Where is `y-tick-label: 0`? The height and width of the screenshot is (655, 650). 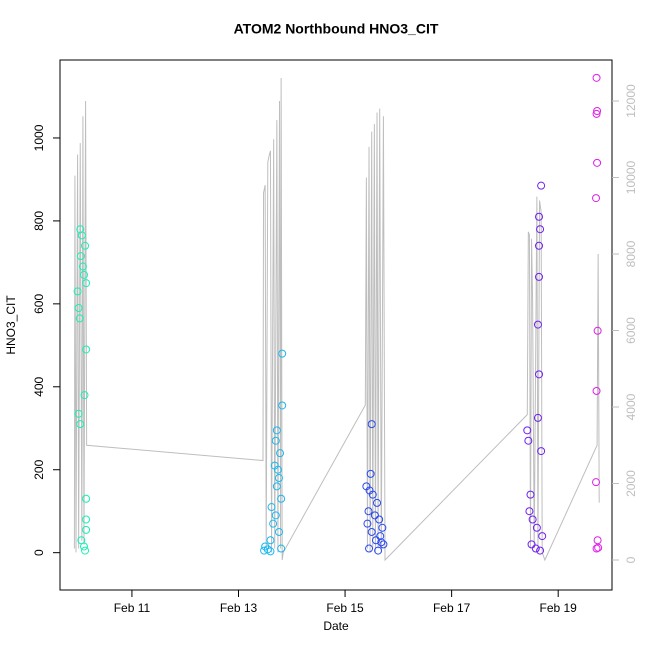 y-tick-label: 0 is located at coordinates (39, 552).